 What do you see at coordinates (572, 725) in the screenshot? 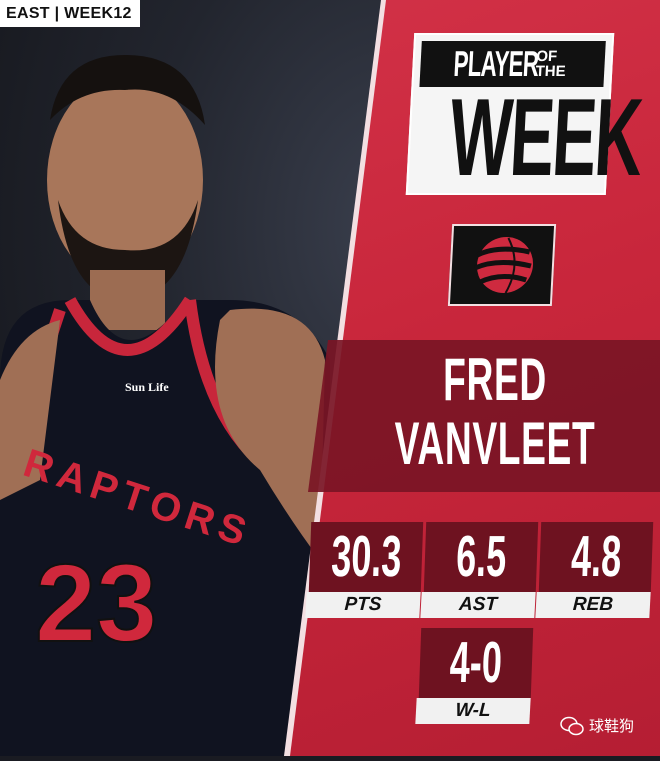
I see `wechat-icon` at bounding box center [572, 725].